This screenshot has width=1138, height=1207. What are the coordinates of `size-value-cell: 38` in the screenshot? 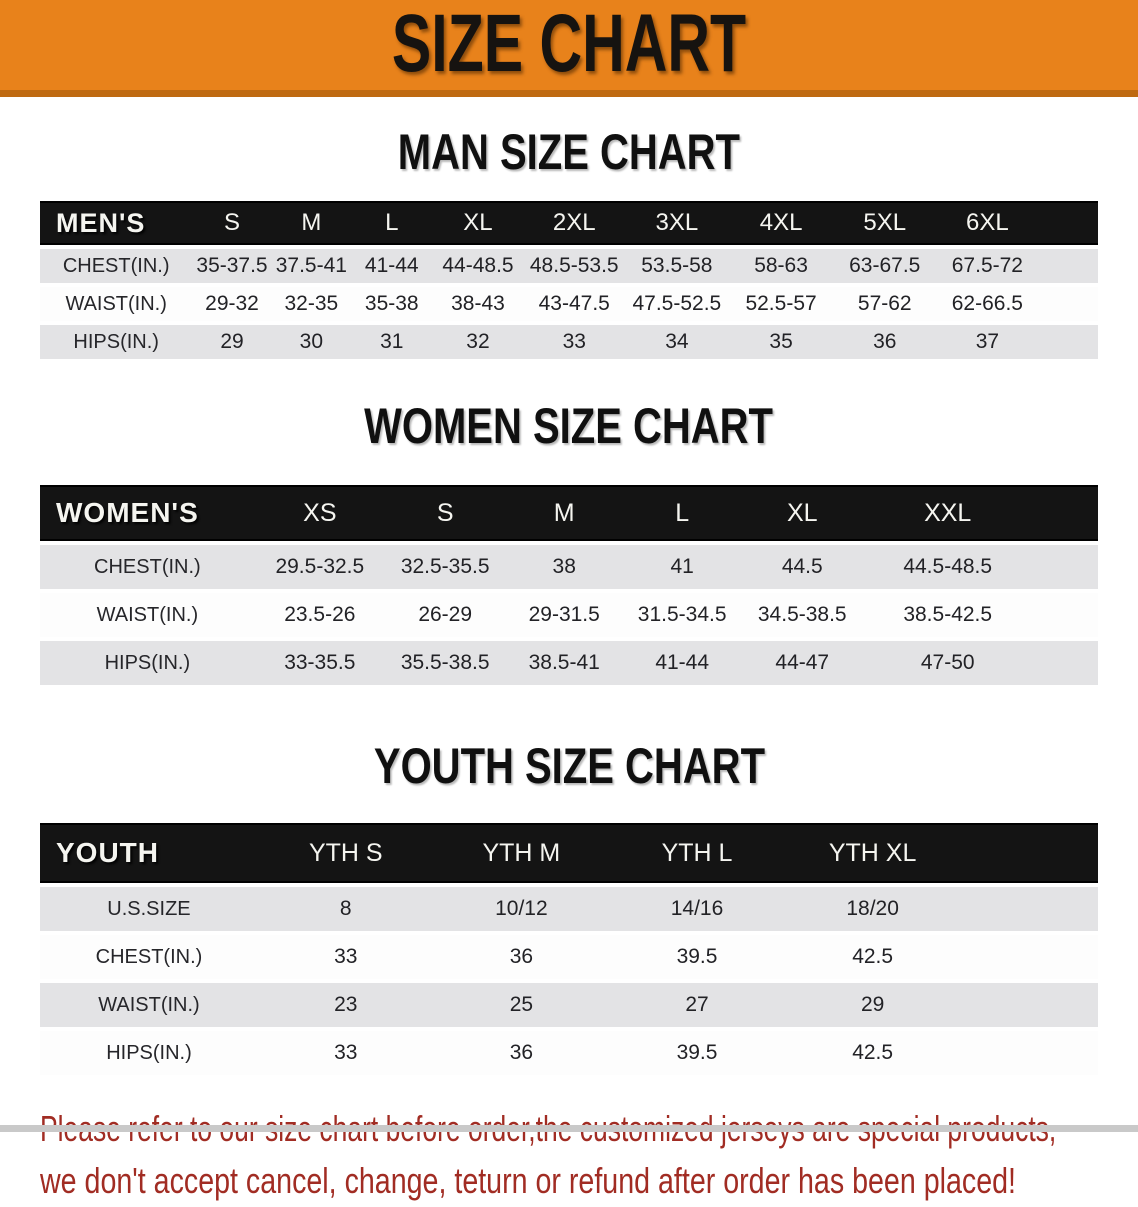 It's located at (564, 567).